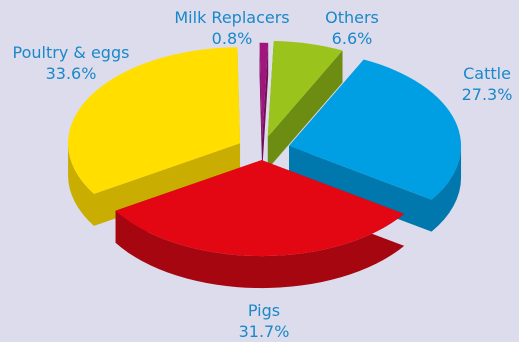 Image resolution: width=519 pixels, height=342 pixels. I want to click on label-milk-replacers-value: 0.8%, so click(232, 38).